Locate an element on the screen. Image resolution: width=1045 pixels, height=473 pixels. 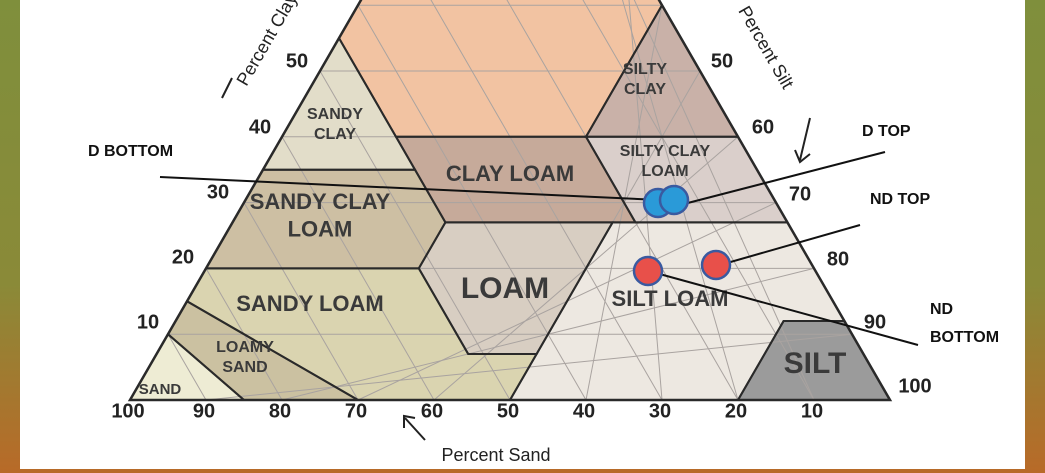
class-label: CLAY LOAM is located at coordinates (510, 173).